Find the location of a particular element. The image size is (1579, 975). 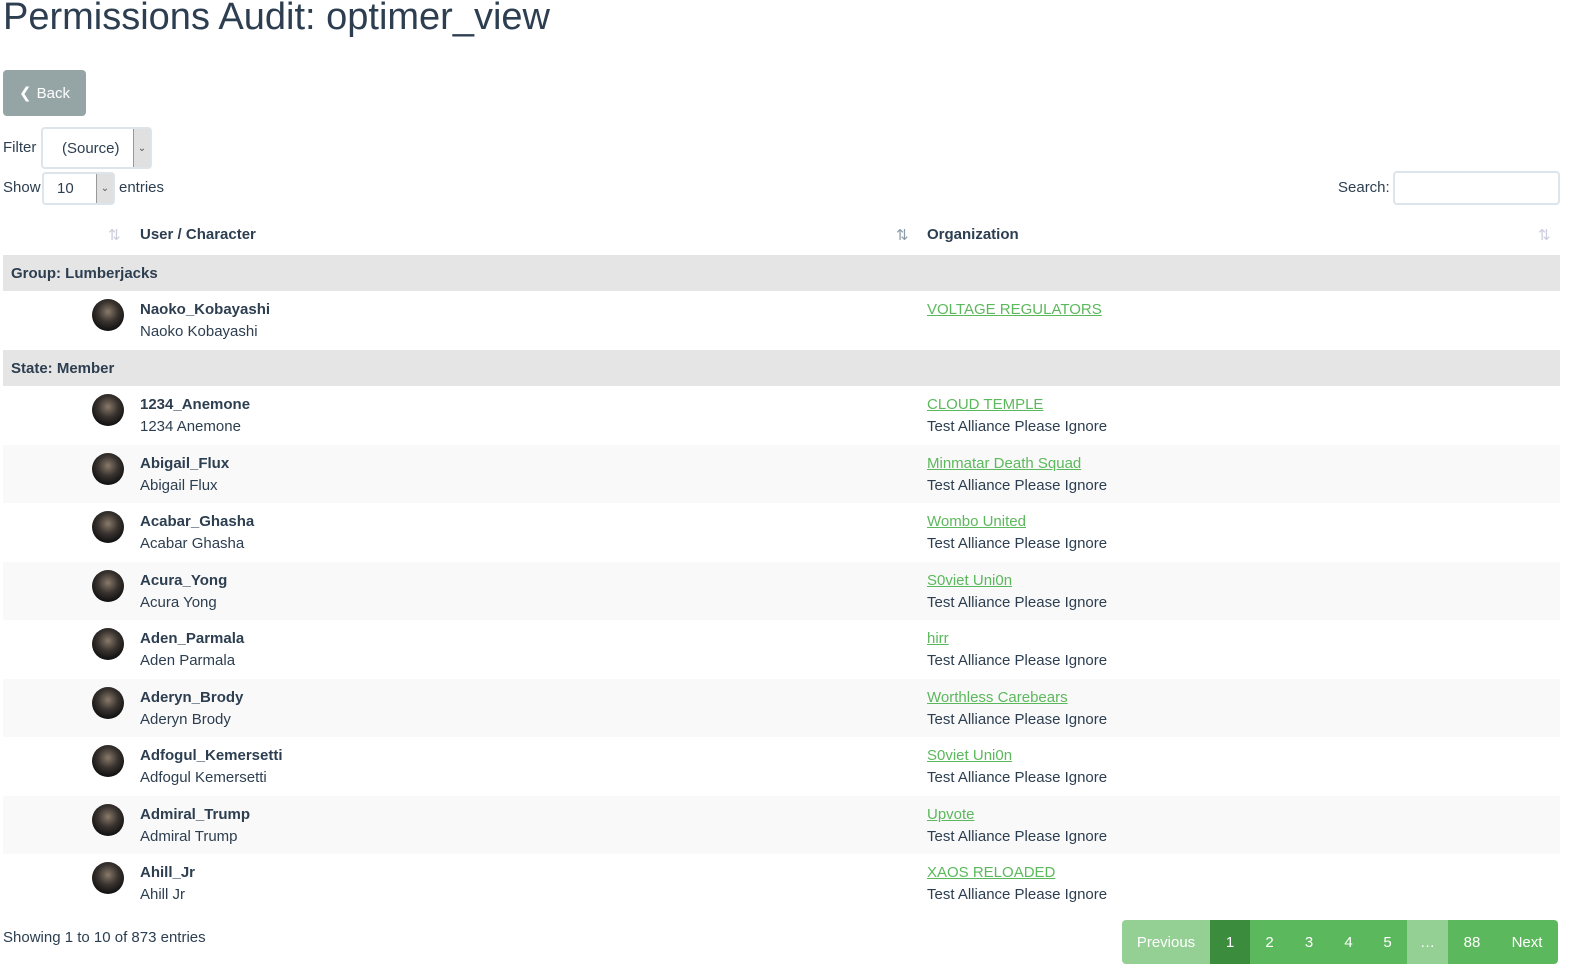

page-button: 5 is located at coordinates (1387, 942).